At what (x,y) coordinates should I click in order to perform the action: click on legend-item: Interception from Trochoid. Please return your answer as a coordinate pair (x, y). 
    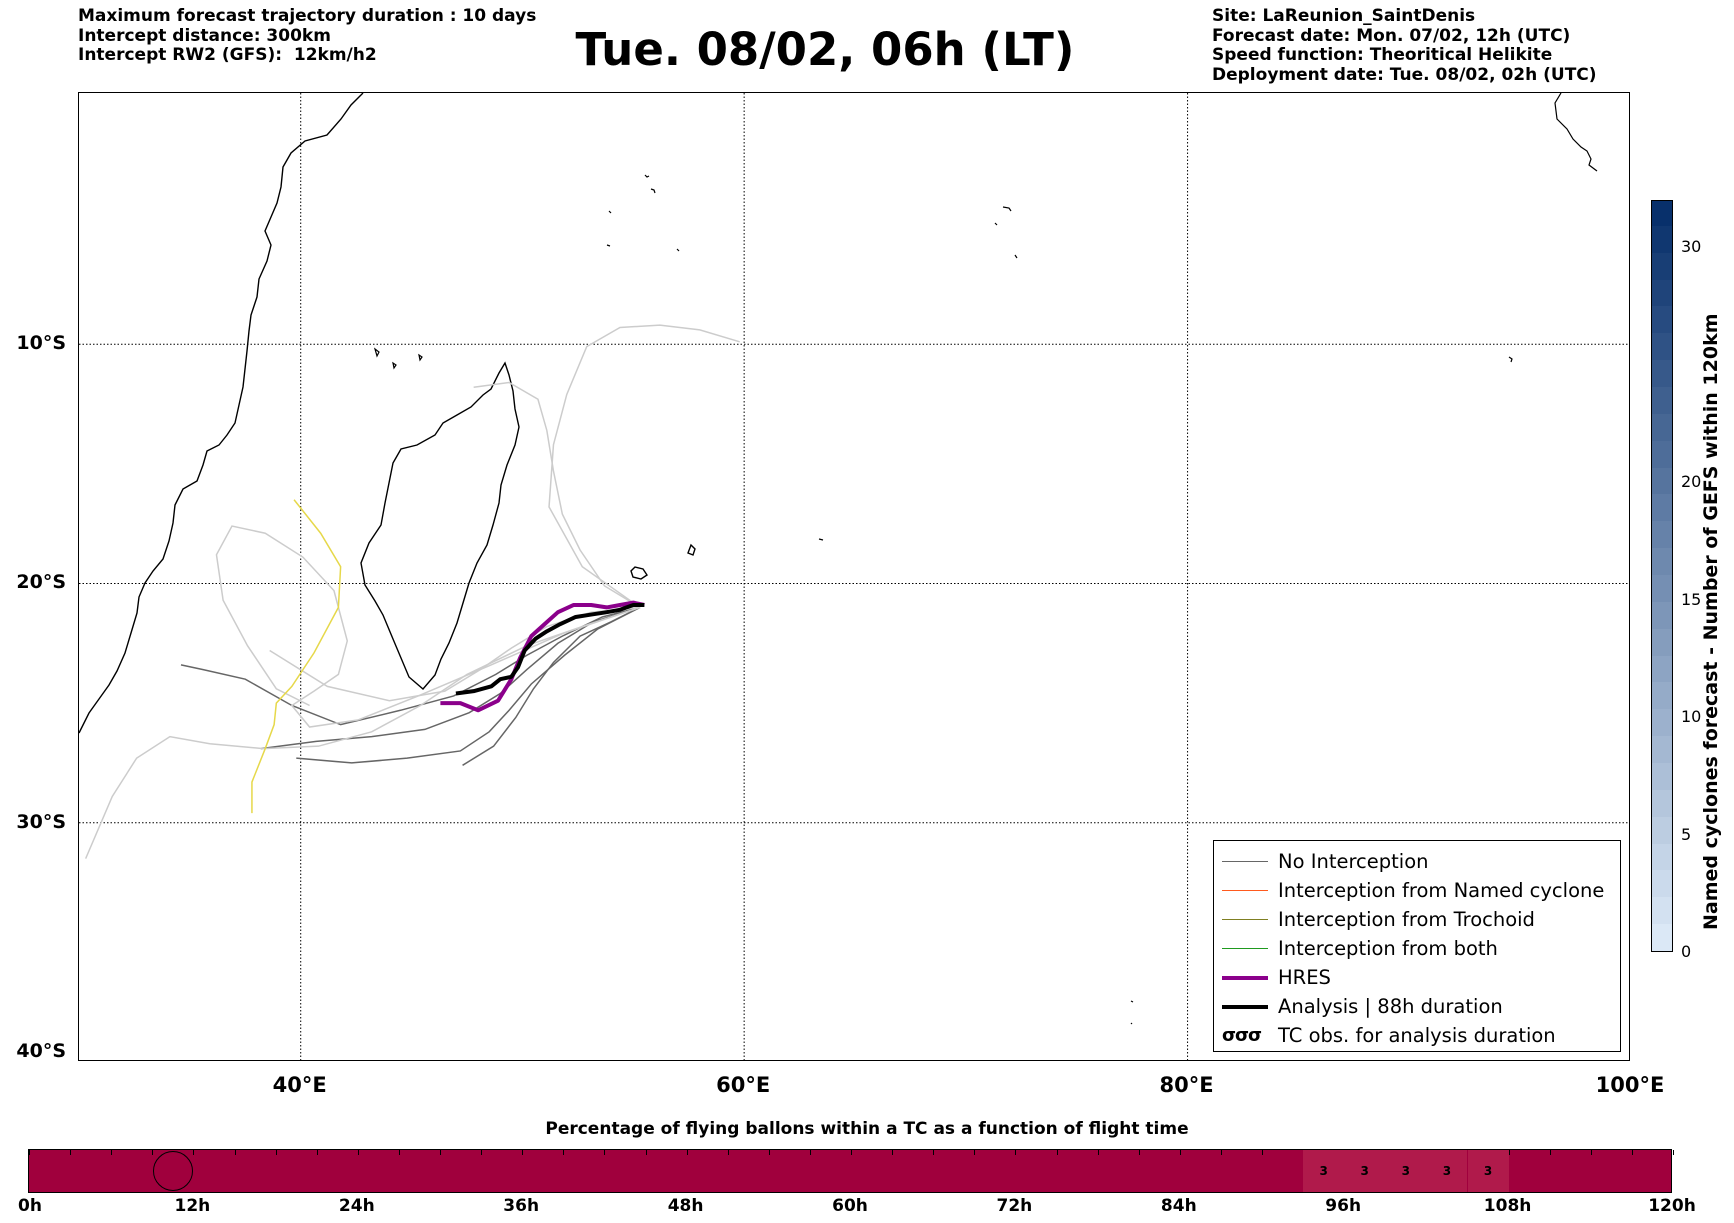
    Looking at the image, I should click on (1421, 919).